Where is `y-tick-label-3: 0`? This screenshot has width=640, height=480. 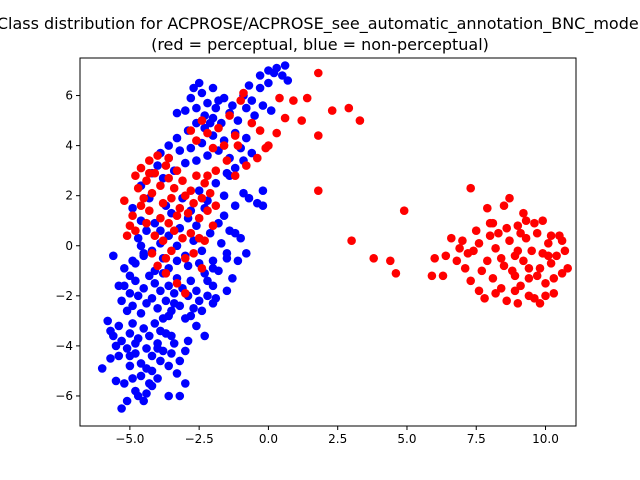 y-tick-label-3: 0 is located at coordinates (69, 246).